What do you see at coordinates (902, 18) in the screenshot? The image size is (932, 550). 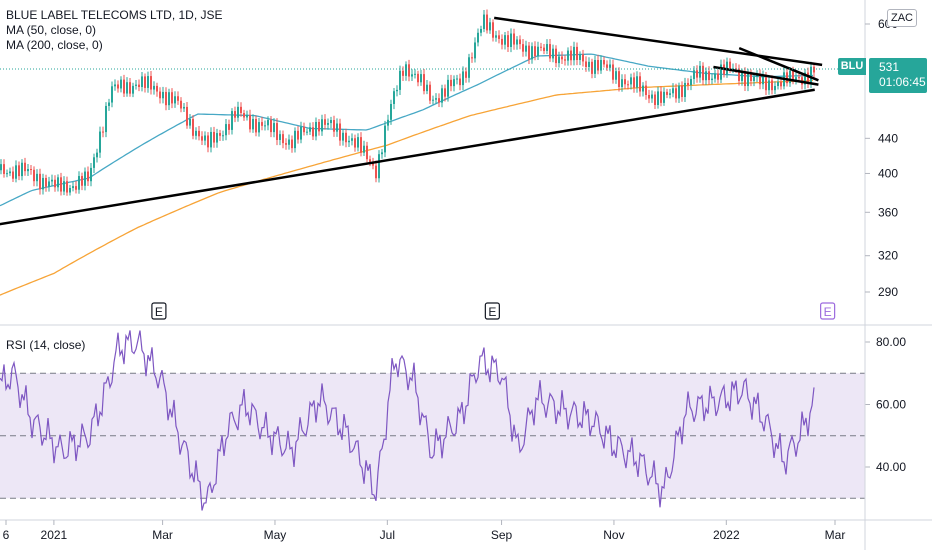 I see `currency-badge: ZAC` at bounding box center [902, 18].